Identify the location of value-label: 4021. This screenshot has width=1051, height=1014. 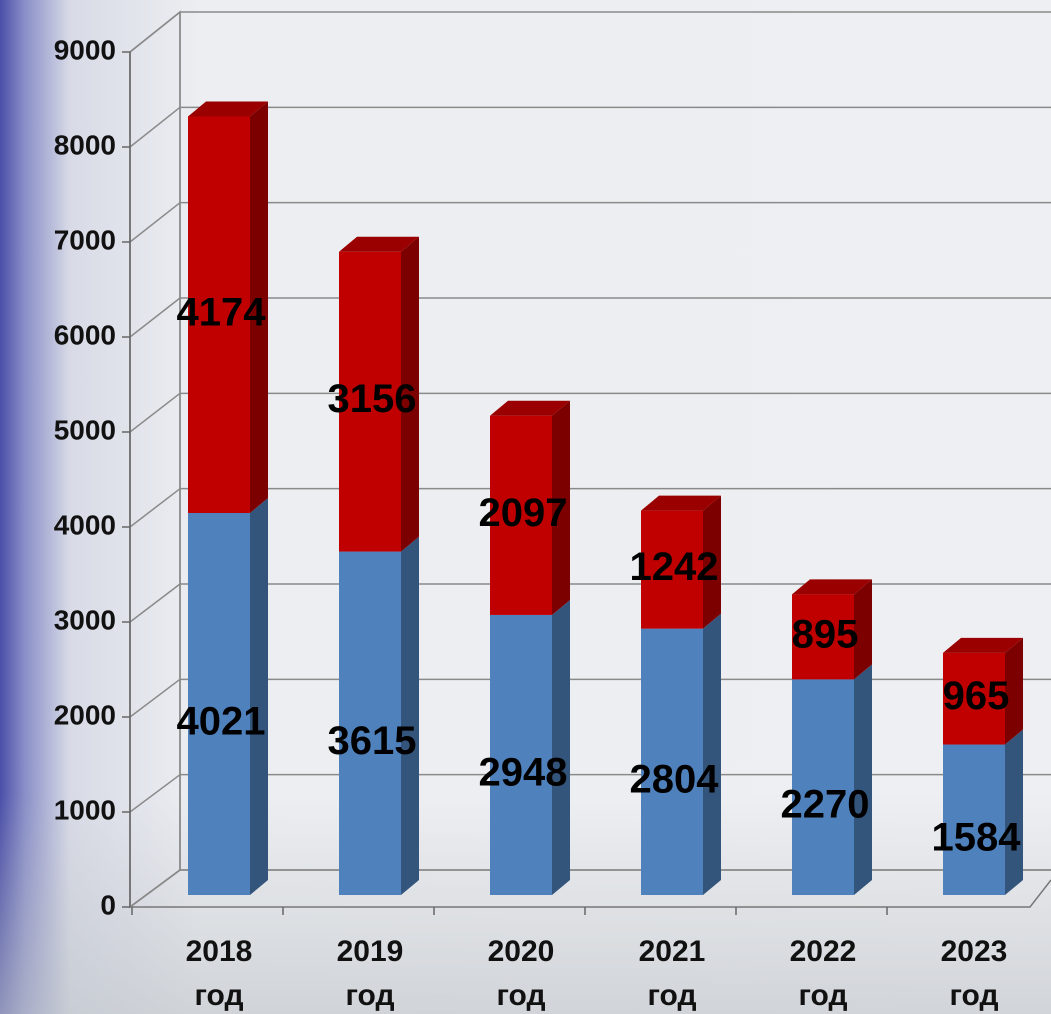
(221, 722).